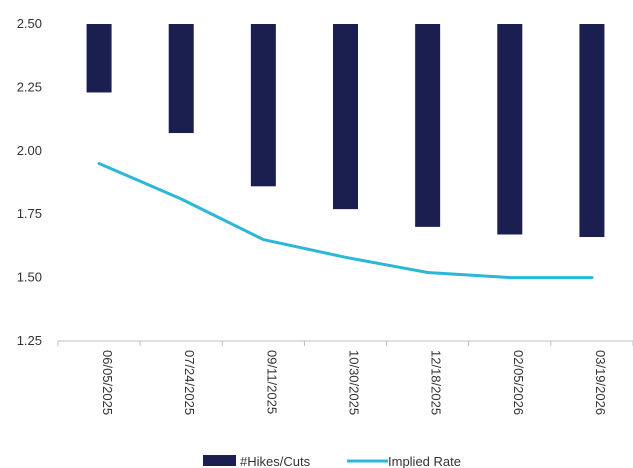 The width and height of the screenshot is (633, 468). What do you see at coordinates (29, 150) in the screenshot?
I see `y-tick-label: 2.00` at bounding box center [29, 150].